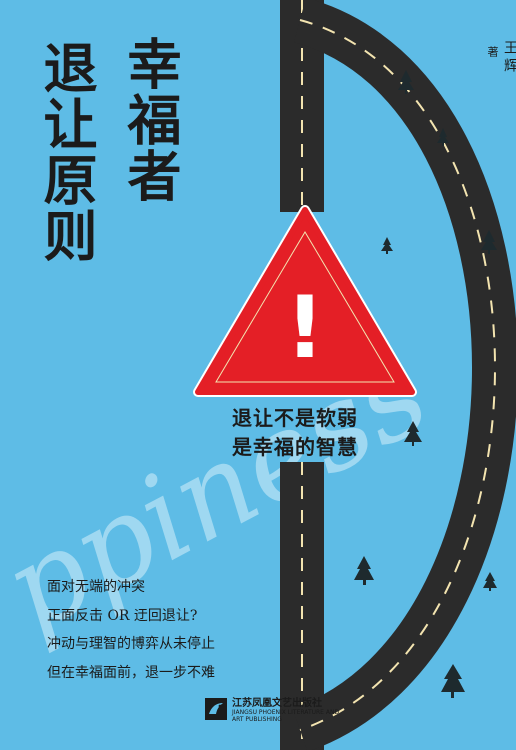 The height and width of the screenshot is (750, 516). I want to click on title-line-1: 幸福者, so click(149, 120).